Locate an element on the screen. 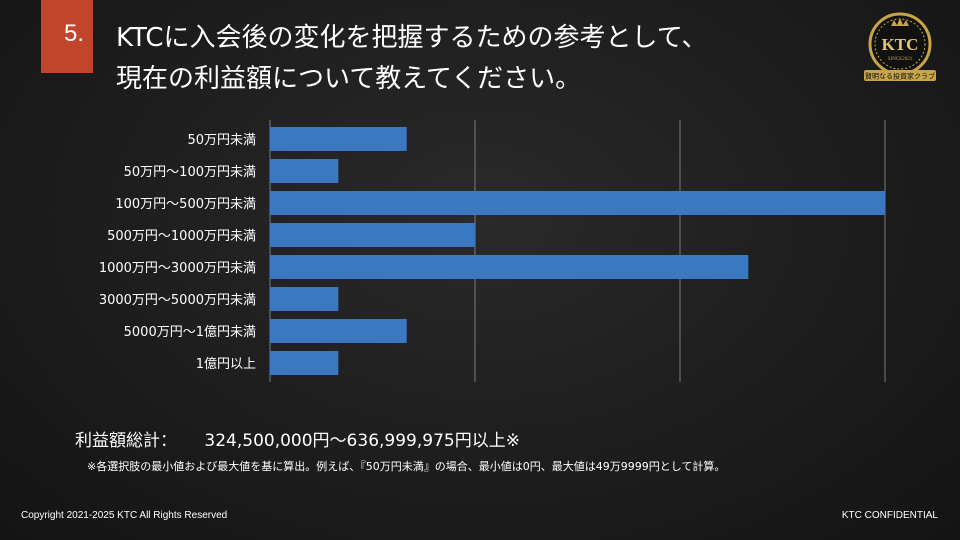 This screenshot has height=540, width=960. category-label-3: 500万円〜1000万円未満 is located at coordinates (181, 236).